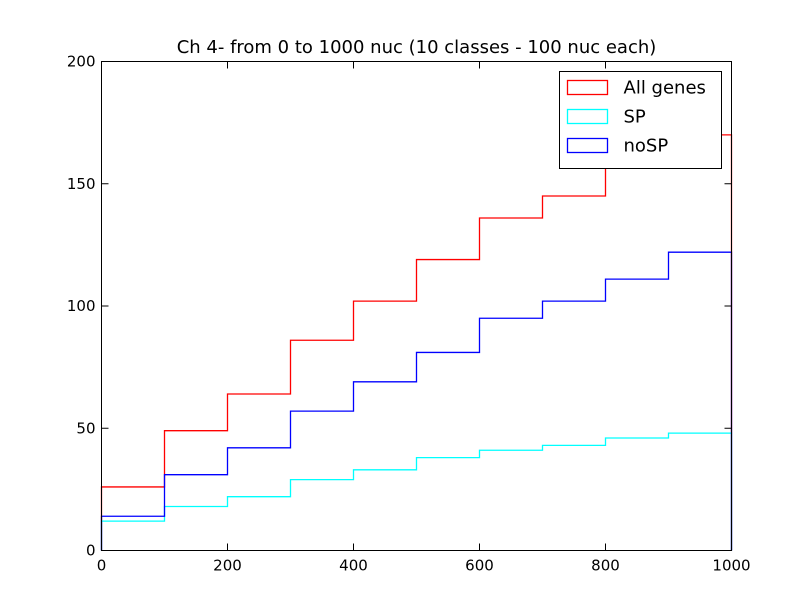 The width and height of the screenshot is (812, 612). I want to click on y-tick-label: 0, so click(91, 551).